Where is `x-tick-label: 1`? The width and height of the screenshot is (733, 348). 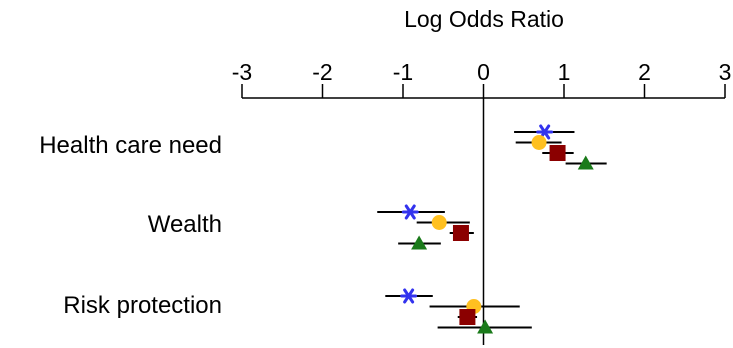
x-tick-label: 1 is located at coordinates (564, 72).